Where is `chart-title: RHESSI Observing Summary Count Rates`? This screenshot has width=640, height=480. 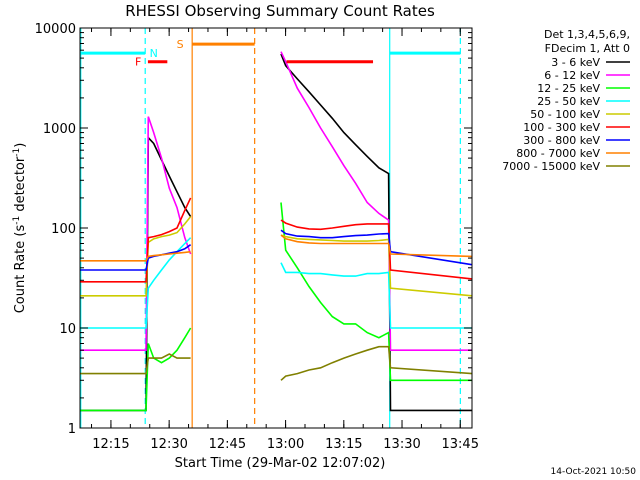
chart-title: RHESSI Observing Summary Count Rates is located at coordinates (280, 11).